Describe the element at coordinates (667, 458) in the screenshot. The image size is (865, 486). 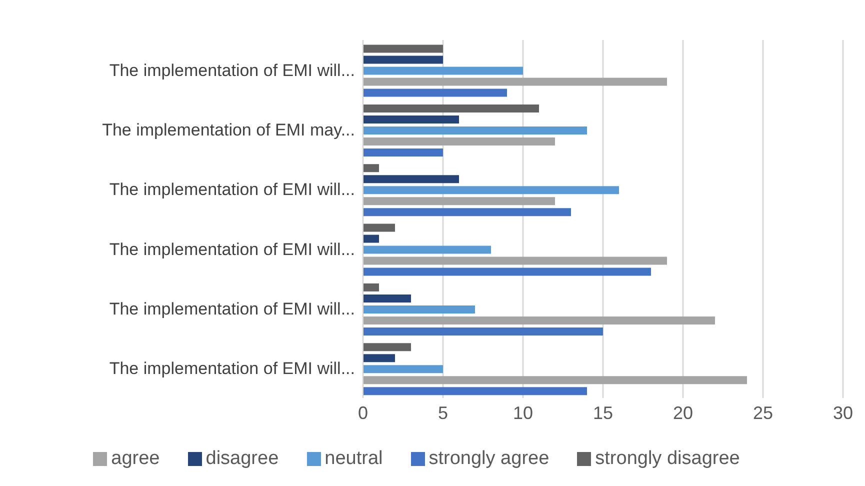
I see `legend-label: strongly disagree` at that location.